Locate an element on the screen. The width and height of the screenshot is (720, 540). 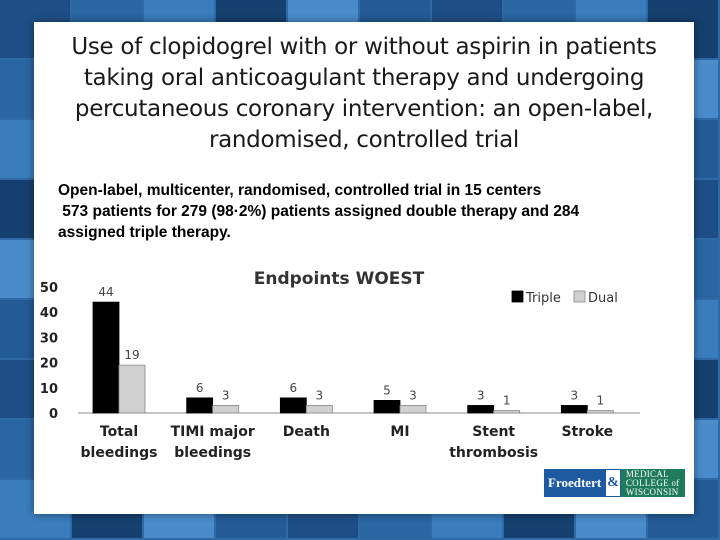
logo-right-block: MEDICAL COLLEGE of WISCONSIN is located at coordinates (652, 482).